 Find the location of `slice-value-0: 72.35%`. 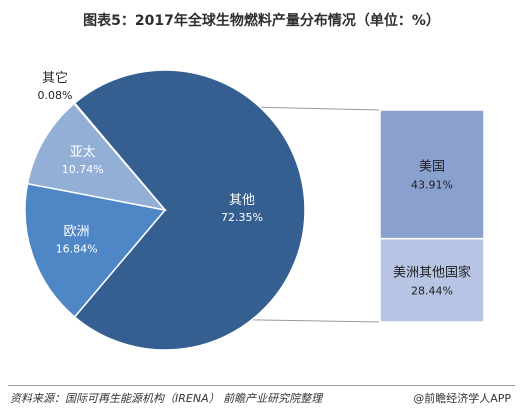

slice-value-0: 72.35% is located at coordinates (242, 217).